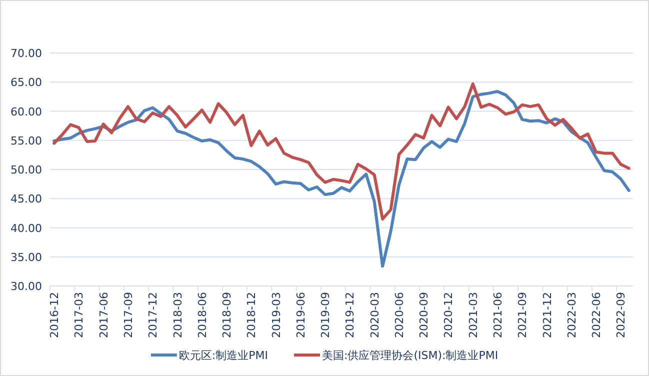 Image resolution: width=649 pixels, height=376 pixels. I want to click on x-tick-label: 2018-03, so click(177, 315).